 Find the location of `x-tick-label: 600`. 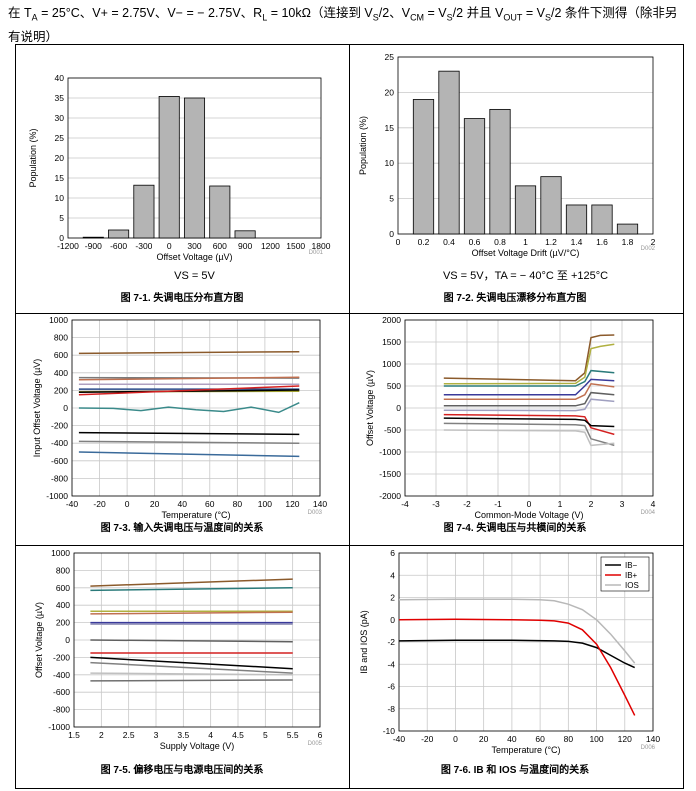

x-tick-label: 600 is located at coordinates (220, 246).